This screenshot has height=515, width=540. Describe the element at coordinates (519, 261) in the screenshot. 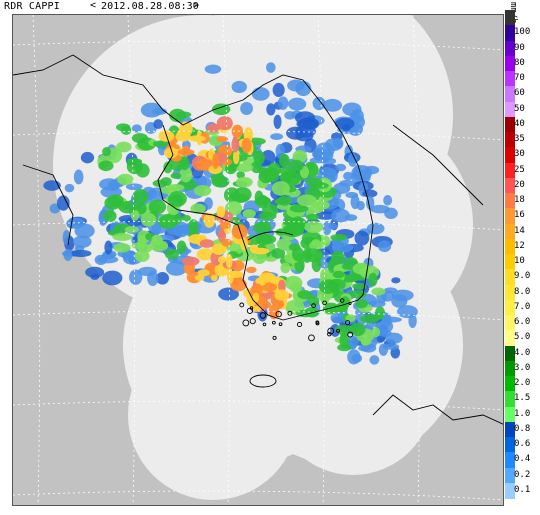

I see `legend-label: 10` at that location.